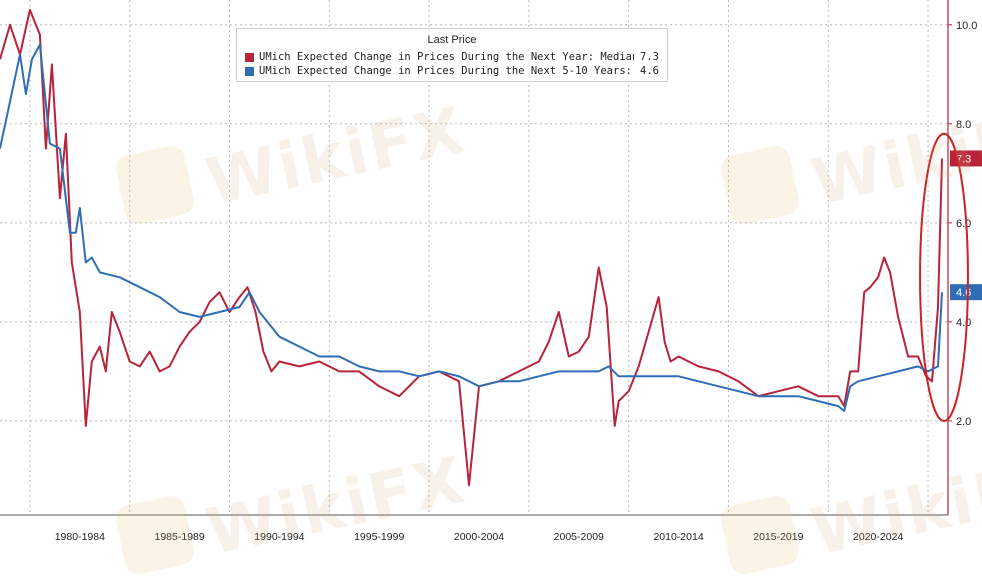  I want to click on x-tick-label: 2000-2004, so click(479, 537).